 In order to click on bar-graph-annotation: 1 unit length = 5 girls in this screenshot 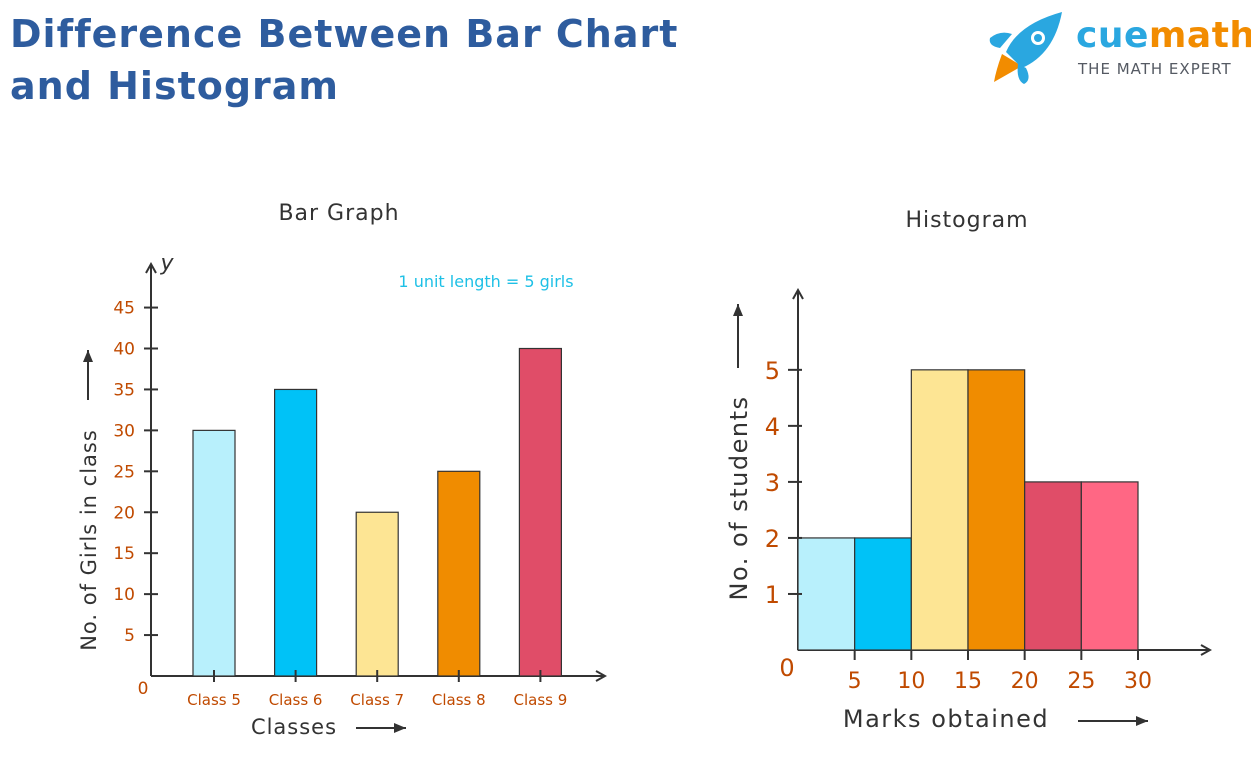, I will do `click(485, 281)`.